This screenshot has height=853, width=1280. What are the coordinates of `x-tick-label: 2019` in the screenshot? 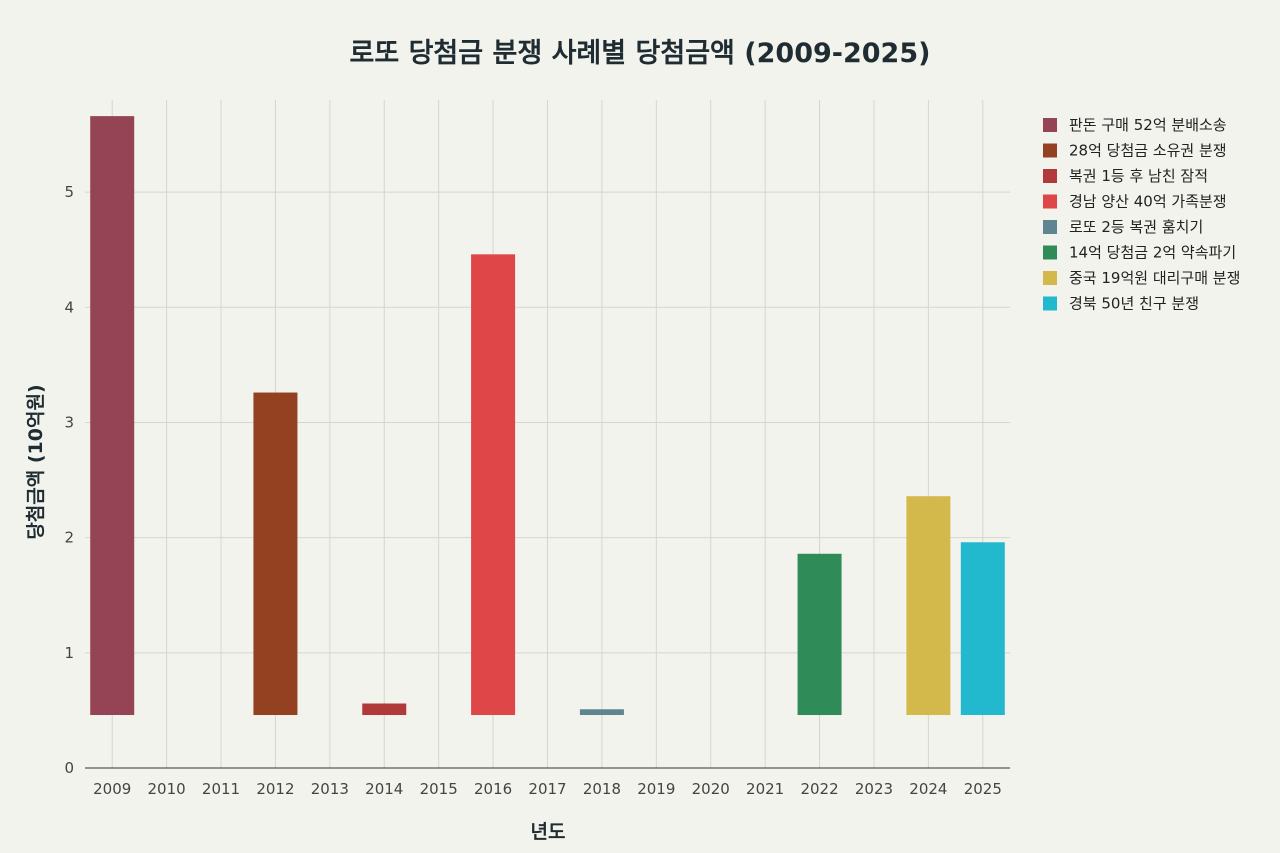 It's located at (656, 789).